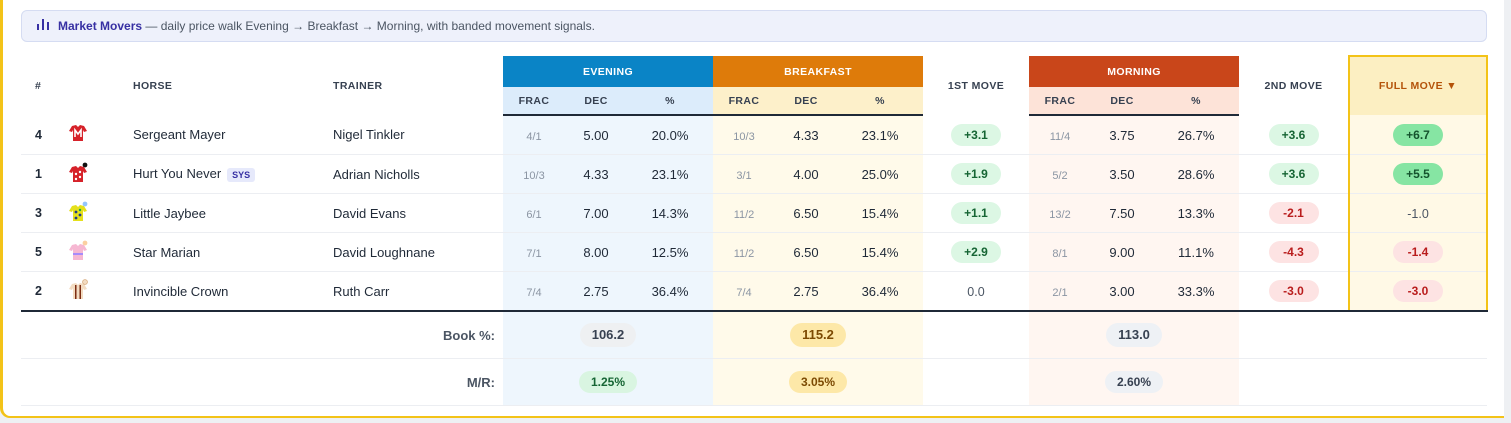  Describe the element at coordinates (976, 135) in the screenshot. I see `first-move: +3.1` at that location.